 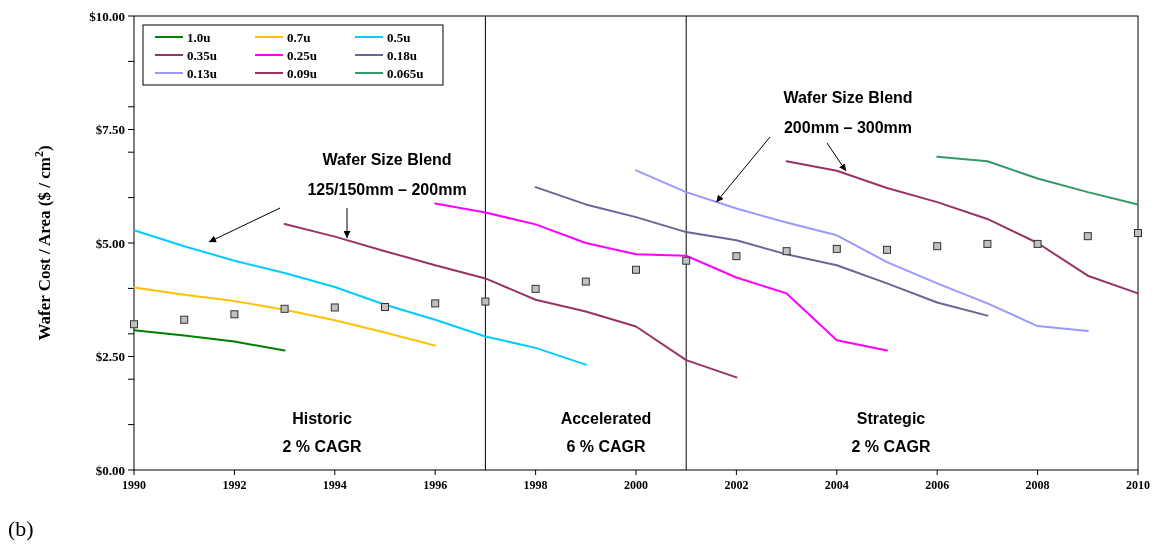 I want to click on legend-label: 0.13u, so click(x=202, y=73).